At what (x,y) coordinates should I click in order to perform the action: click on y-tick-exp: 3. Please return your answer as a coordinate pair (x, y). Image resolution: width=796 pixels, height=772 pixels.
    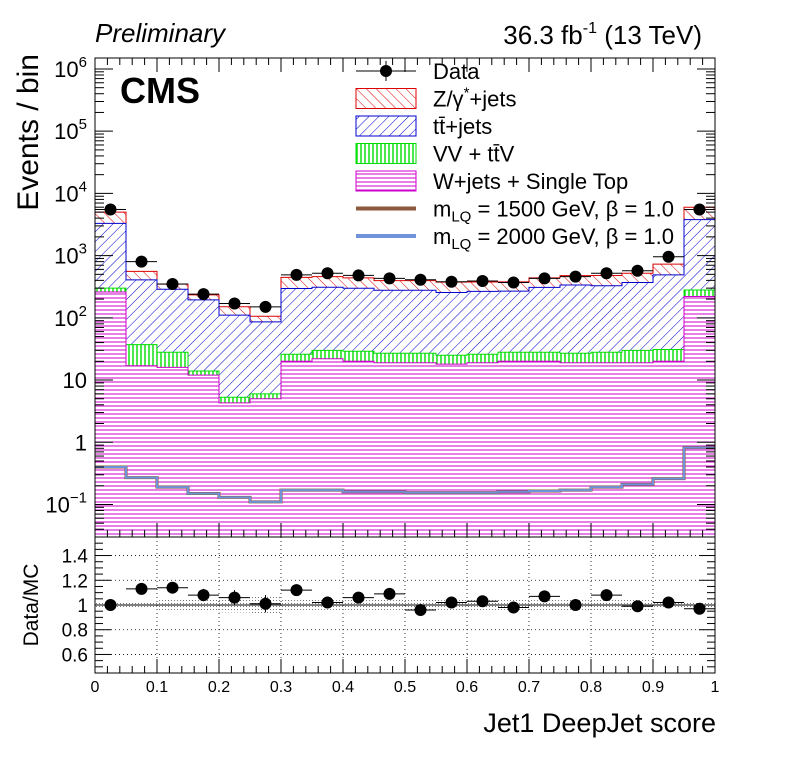
    Looking at the image, I should click on (83, 249).